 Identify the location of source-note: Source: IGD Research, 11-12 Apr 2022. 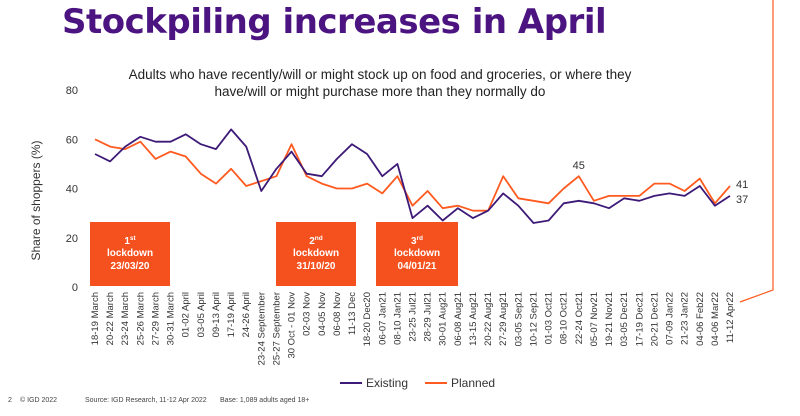
(146, 400).